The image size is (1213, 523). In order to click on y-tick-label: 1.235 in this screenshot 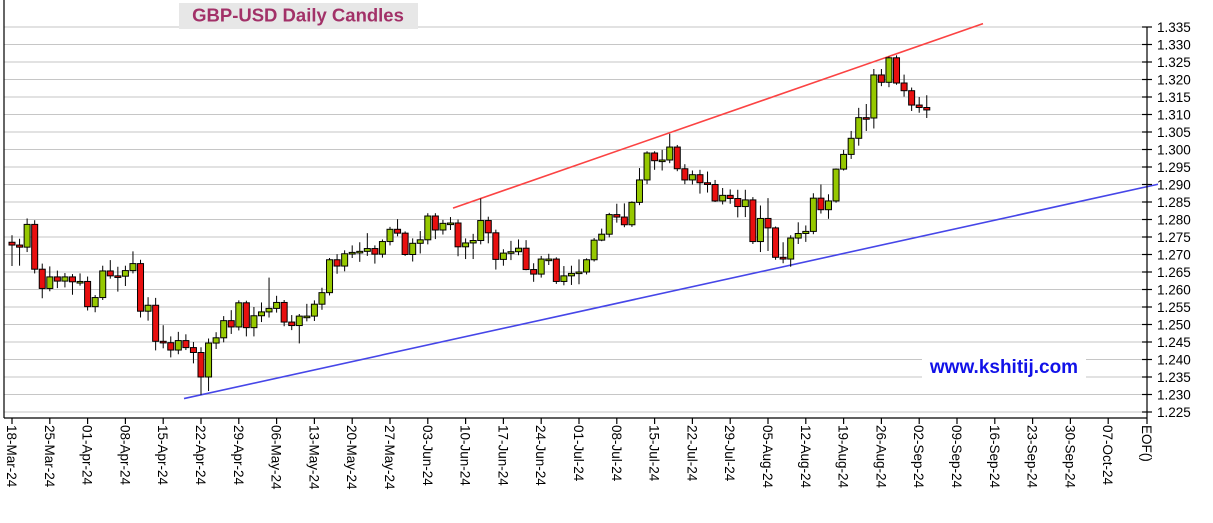, I will do `click(1174, 377)`.